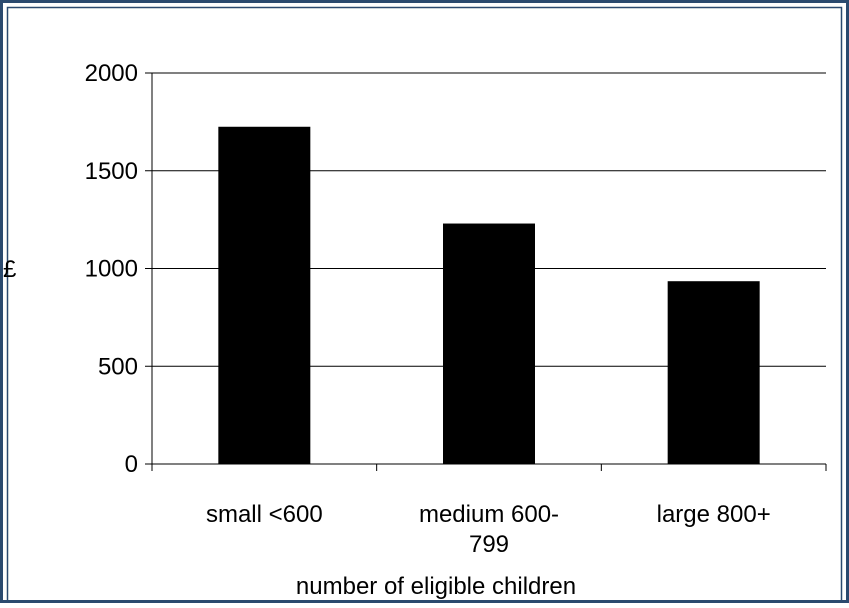  I want to click on x-axis-title: number of eligible children, so click(436, 586).